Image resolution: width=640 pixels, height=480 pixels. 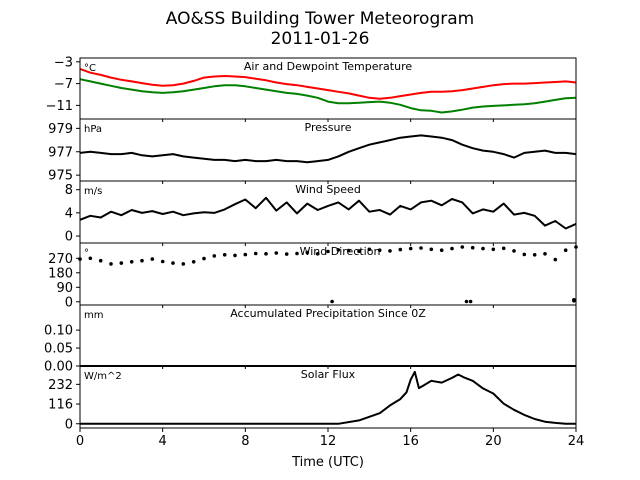 I want to click on y-tick-label: 8, so click(x=69, y=190).